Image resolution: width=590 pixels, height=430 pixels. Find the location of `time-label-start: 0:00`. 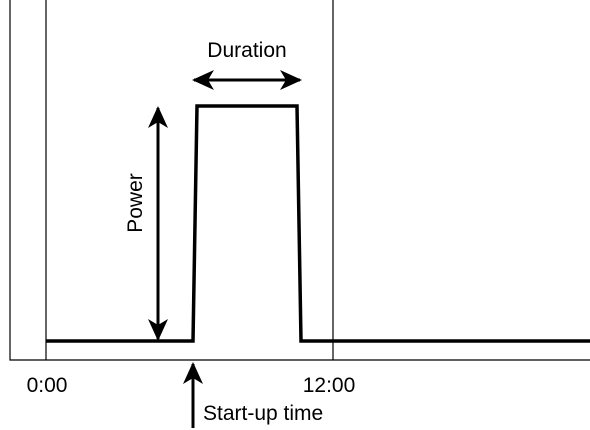

time-label-start: 0:00 is located at coordinates (47, 385).